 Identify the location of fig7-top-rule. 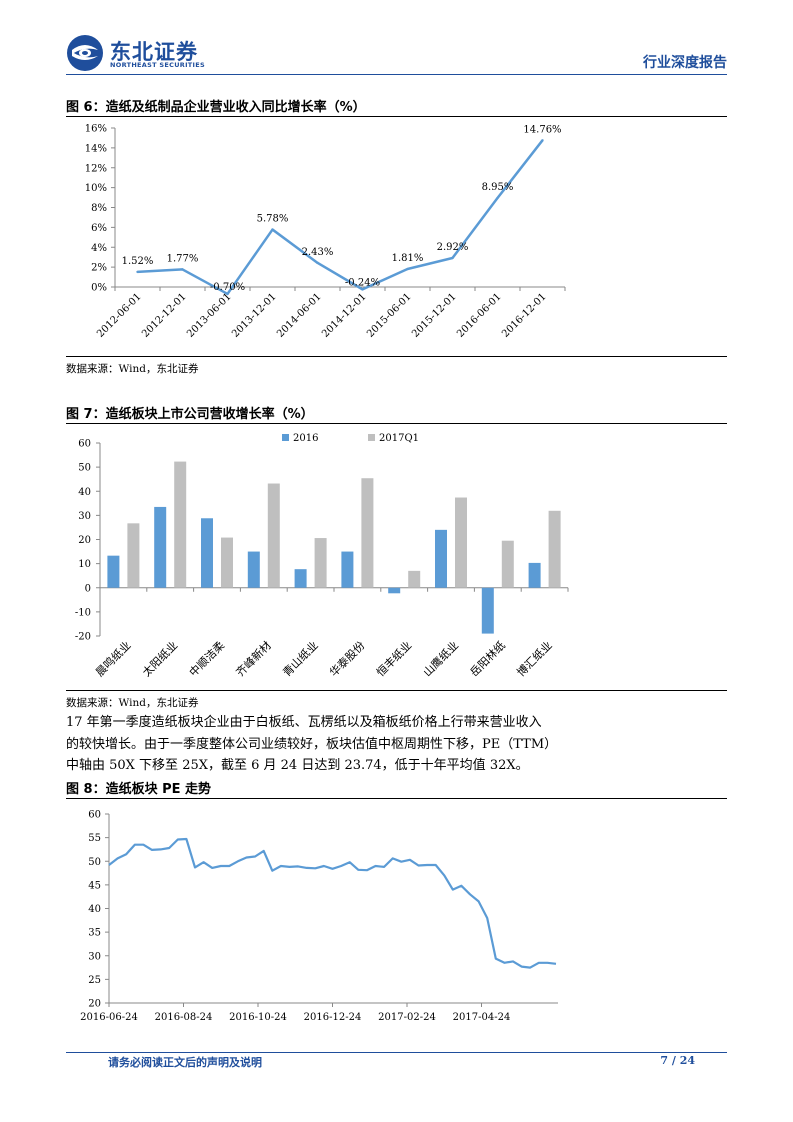
(396, 423).